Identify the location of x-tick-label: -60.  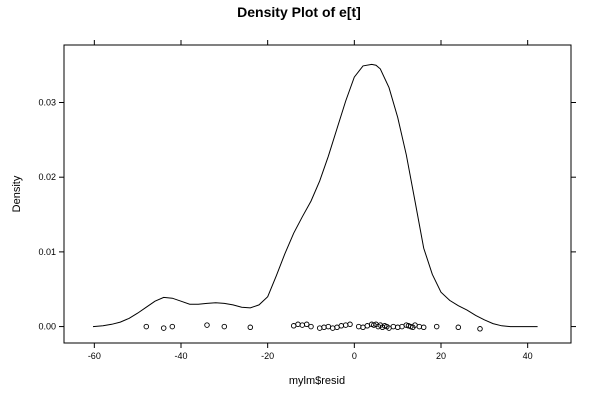
(94, 356).